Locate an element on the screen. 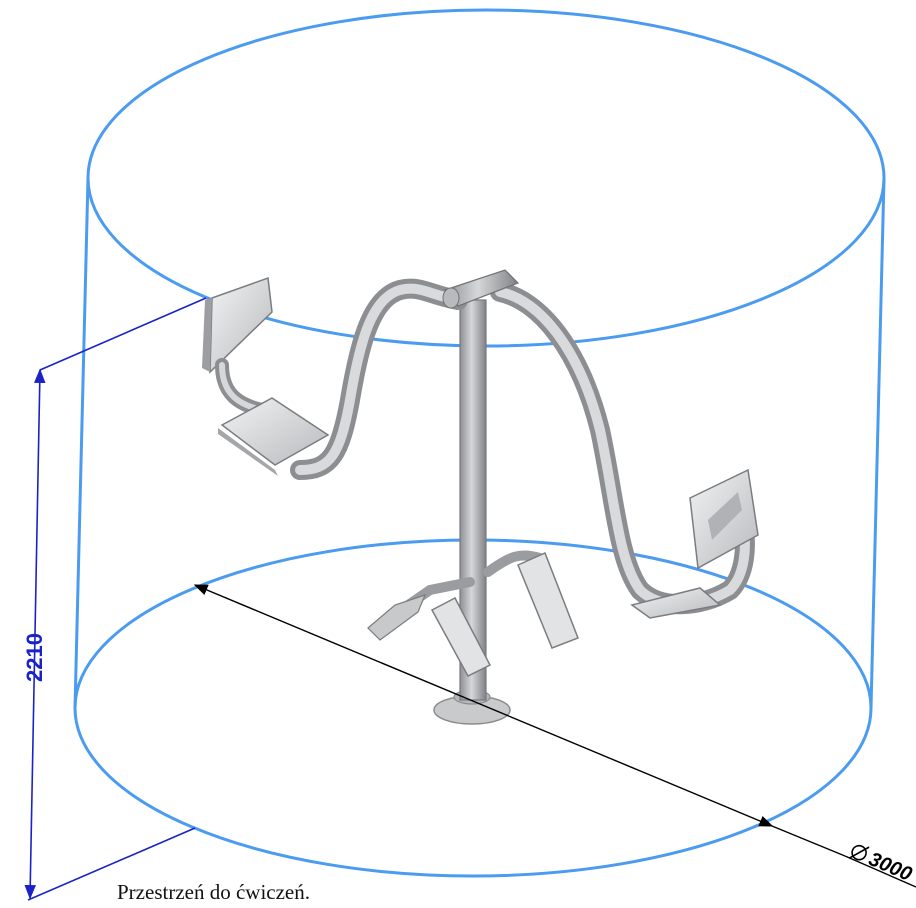  diameter-shelf is located at coordinates (880, 871).